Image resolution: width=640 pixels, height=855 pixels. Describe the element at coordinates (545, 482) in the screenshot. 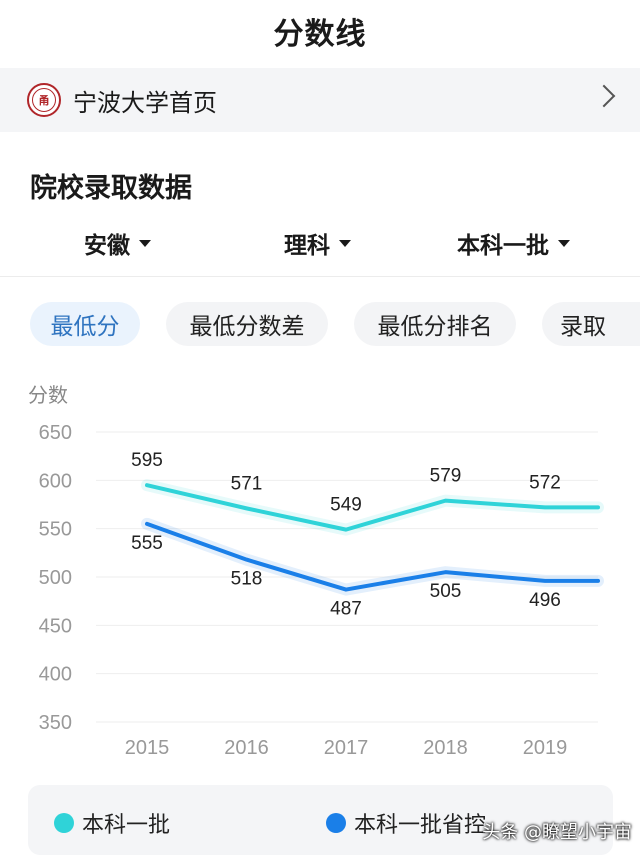

I see `data-label: 572` at that location.